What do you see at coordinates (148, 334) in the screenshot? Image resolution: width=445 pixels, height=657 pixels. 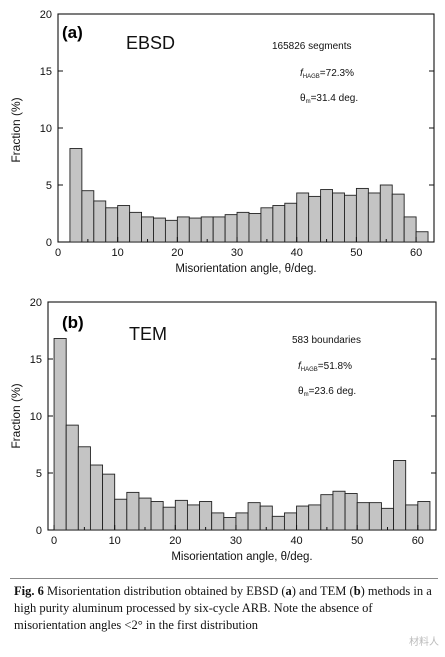 I see `method-label: TEM` at bounding box center [148, 334].